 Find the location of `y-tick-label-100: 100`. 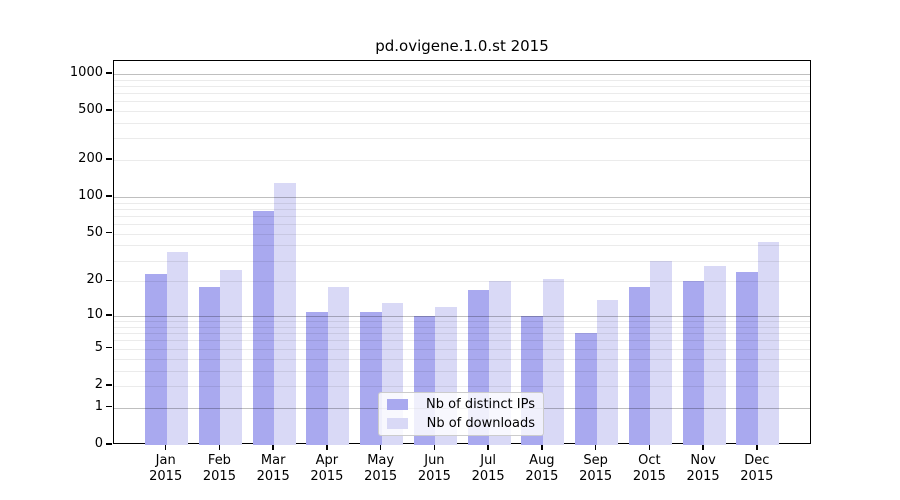

y-tick-label-100: 100 is located at coordinates (90, 196).